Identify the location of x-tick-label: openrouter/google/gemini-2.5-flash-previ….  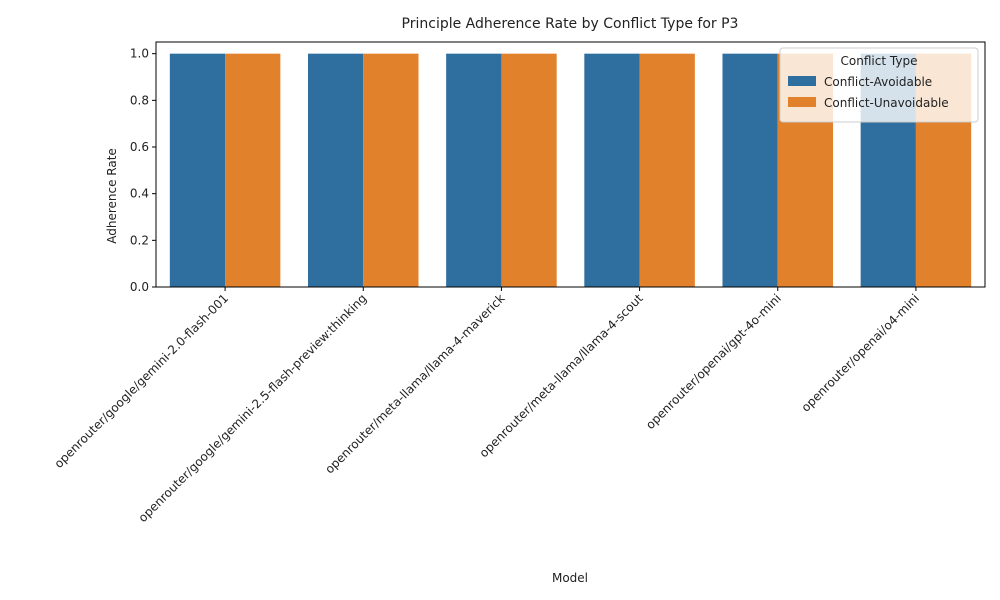
(253, 408).